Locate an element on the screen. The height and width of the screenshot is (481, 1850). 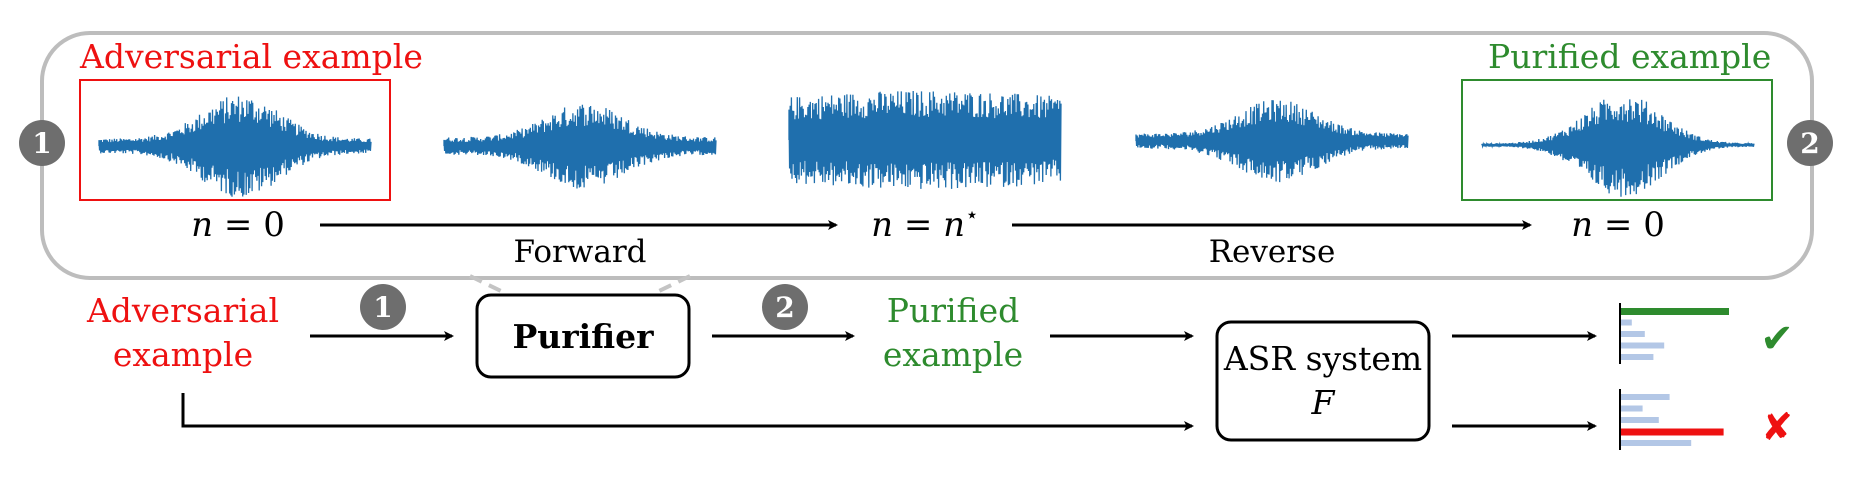
pipeline-badge-2-text: 2 is located at coordinates (784, 307).